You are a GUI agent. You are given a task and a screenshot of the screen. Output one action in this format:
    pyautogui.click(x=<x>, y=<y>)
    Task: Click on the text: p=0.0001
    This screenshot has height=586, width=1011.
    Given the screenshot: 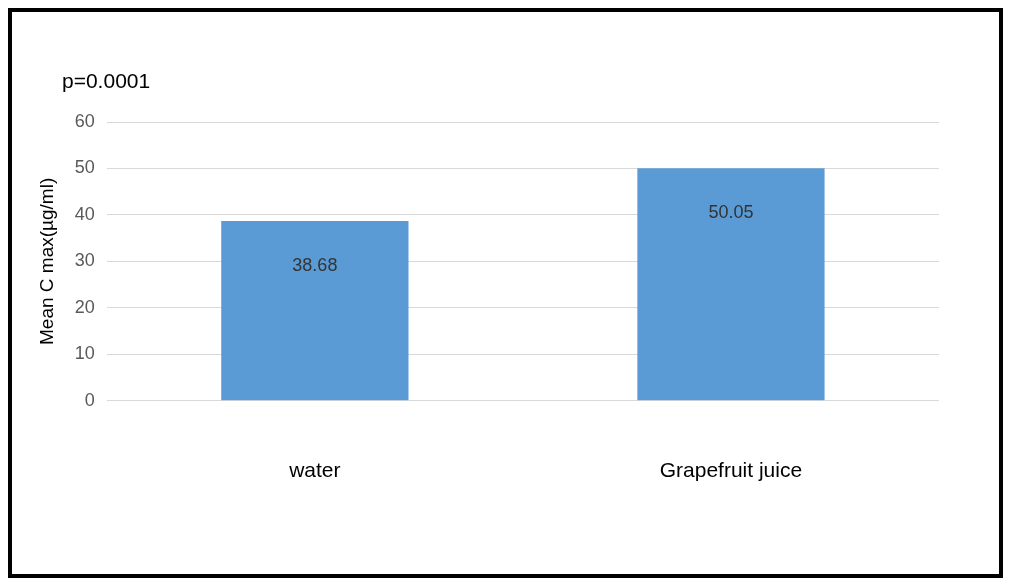 What is the action you would take?
    pyautogui.click(x=106, y=80)
    